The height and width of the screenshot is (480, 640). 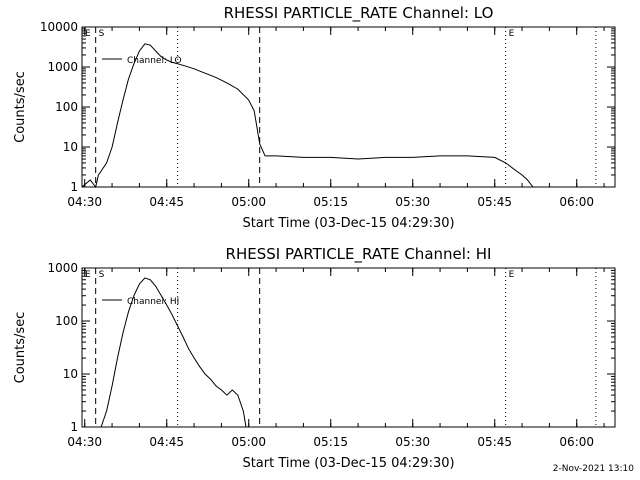 What do you see at coordinates (74, 187) in the screenshot?
I see `panel-1-y-tick-label: 1` at bounding box center [74, 187].